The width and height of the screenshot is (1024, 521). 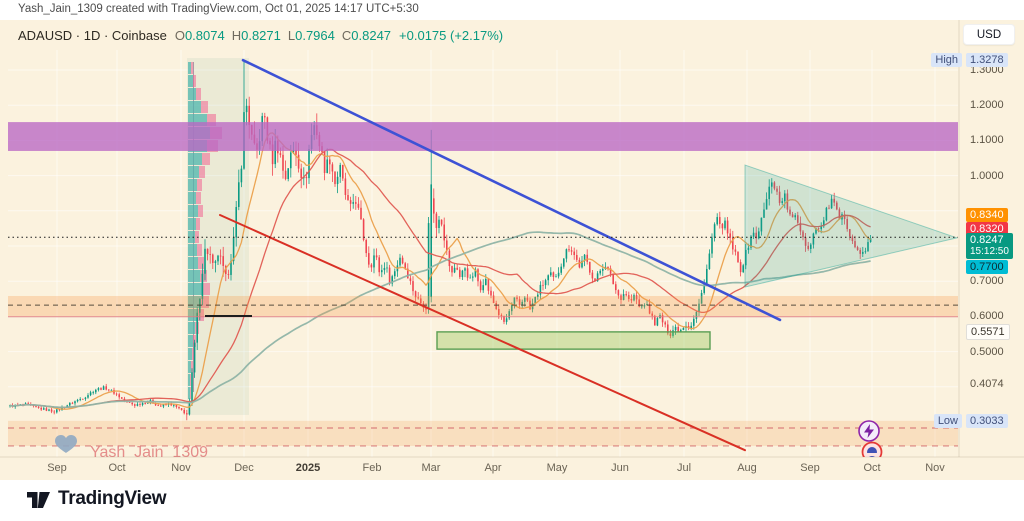 I want to click on green-support-box, so click(x=573, y=340).